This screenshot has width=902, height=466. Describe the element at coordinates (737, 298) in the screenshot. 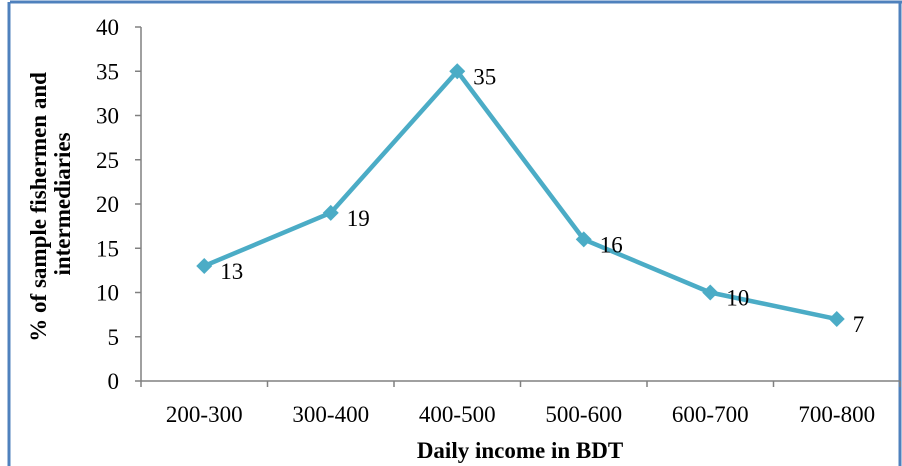

I see `data-label: 10` at that location.